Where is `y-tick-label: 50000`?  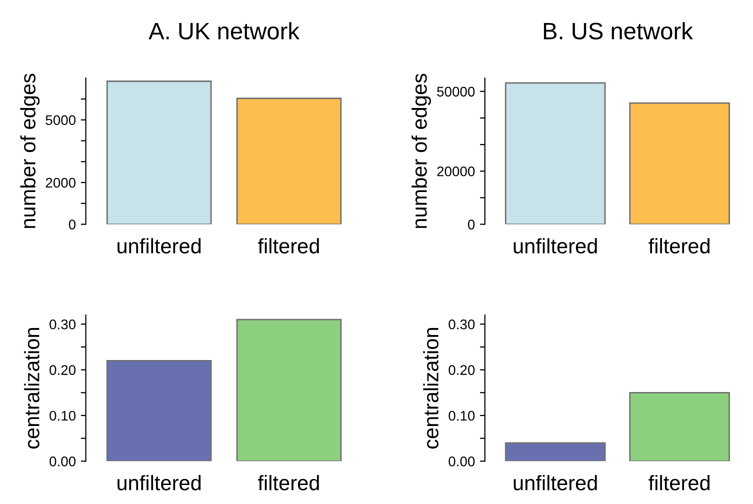 y-tick-label: 50000 is located at coordinates (456, 91).